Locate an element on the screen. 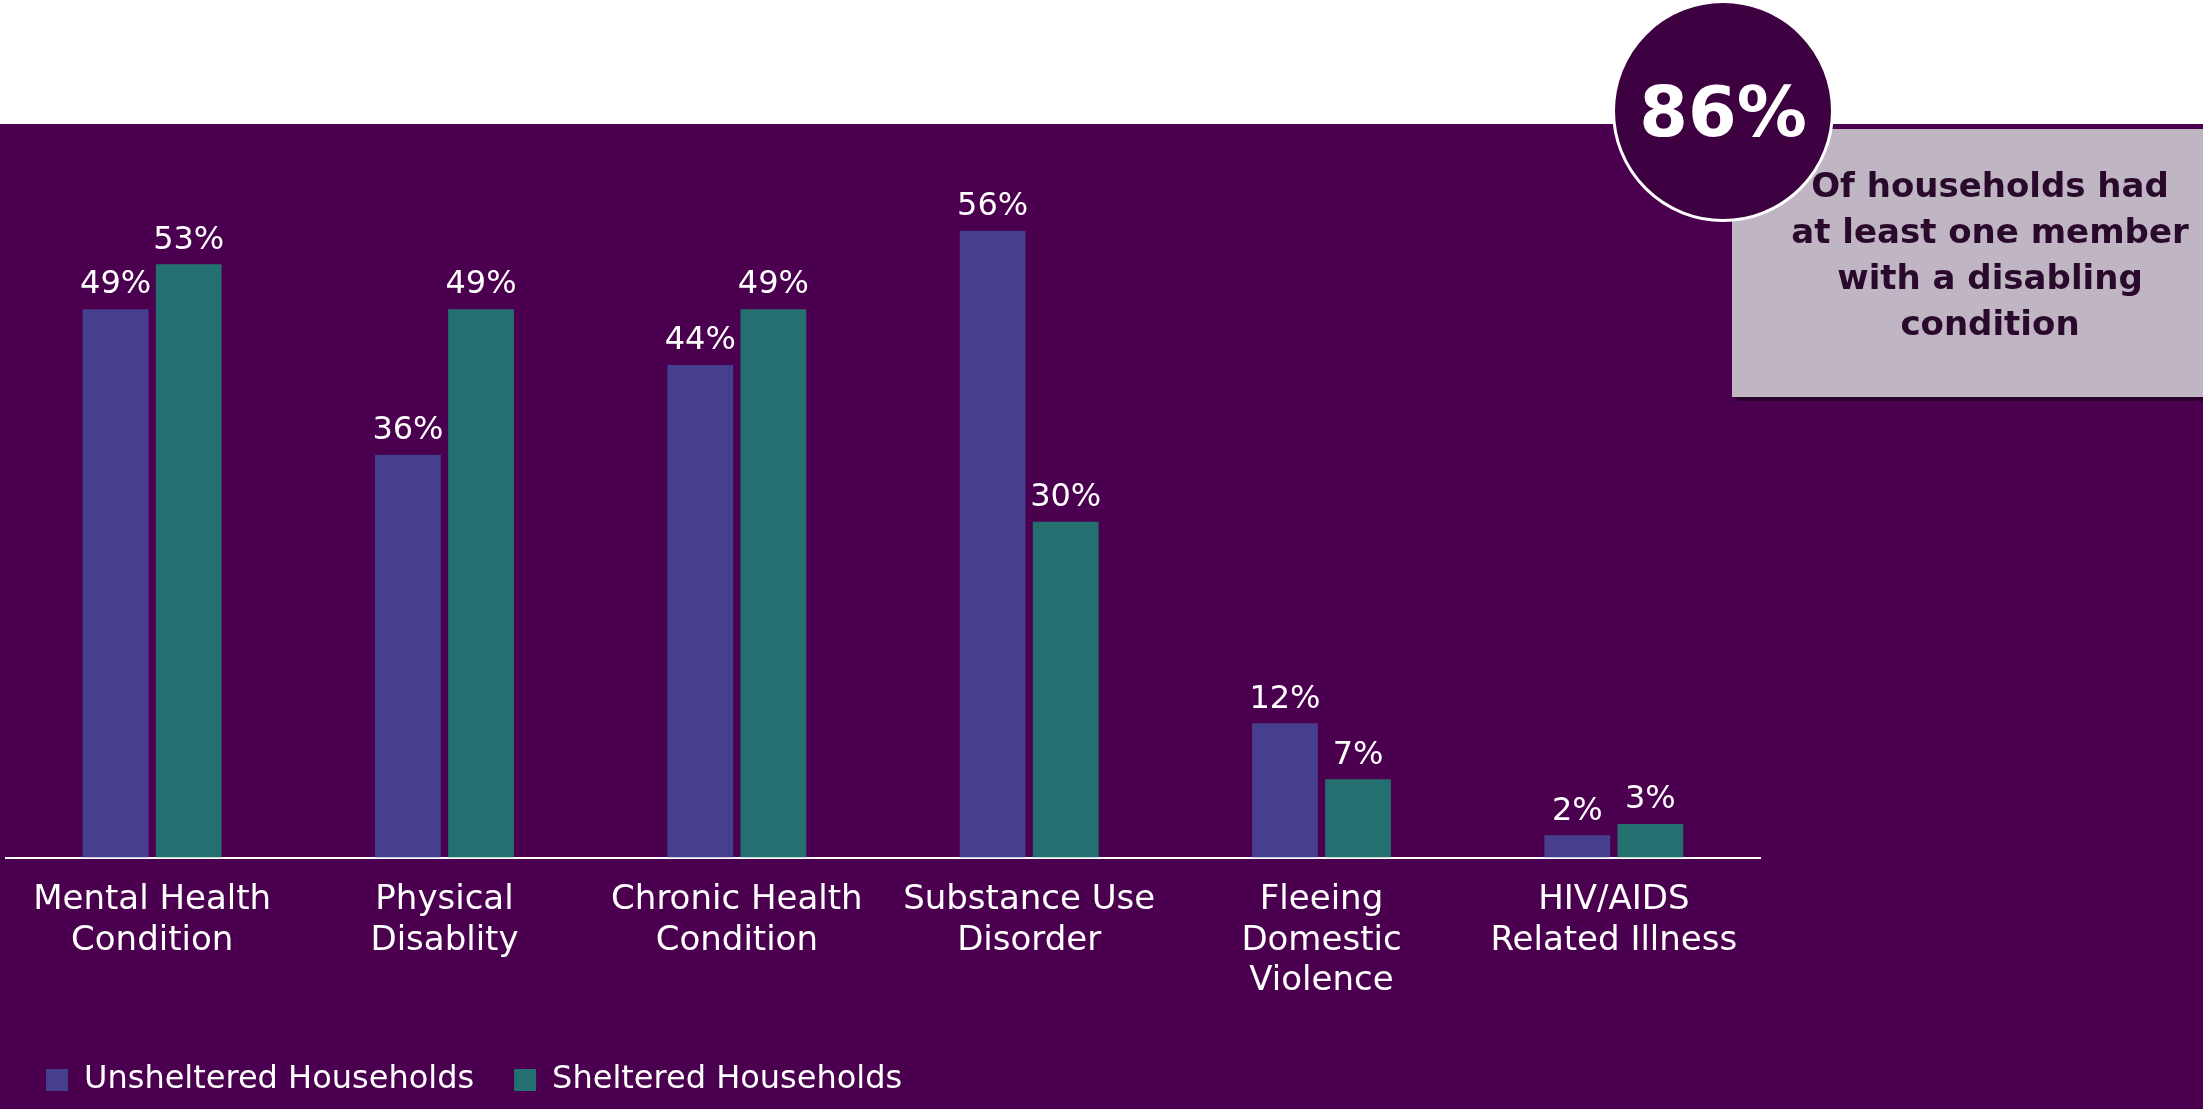  data-label: 7% is located at coordinates (1358, 752).